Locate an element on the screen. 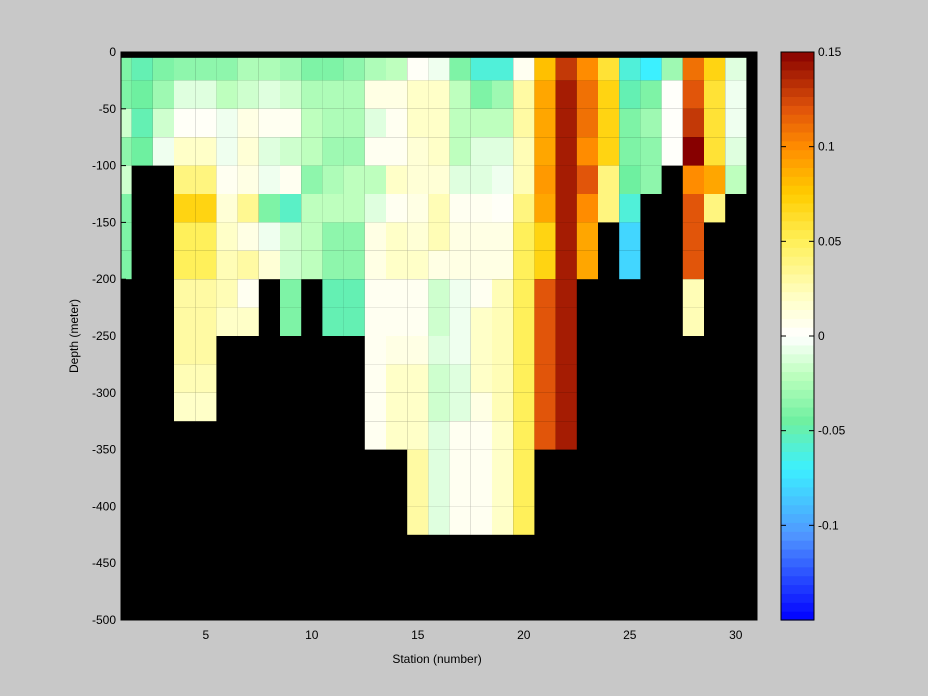 The height and width of the screenshot is (696, 928). x-axis-ticks: 5 10 15 20 25 30 is located at coordinates (472, 628).